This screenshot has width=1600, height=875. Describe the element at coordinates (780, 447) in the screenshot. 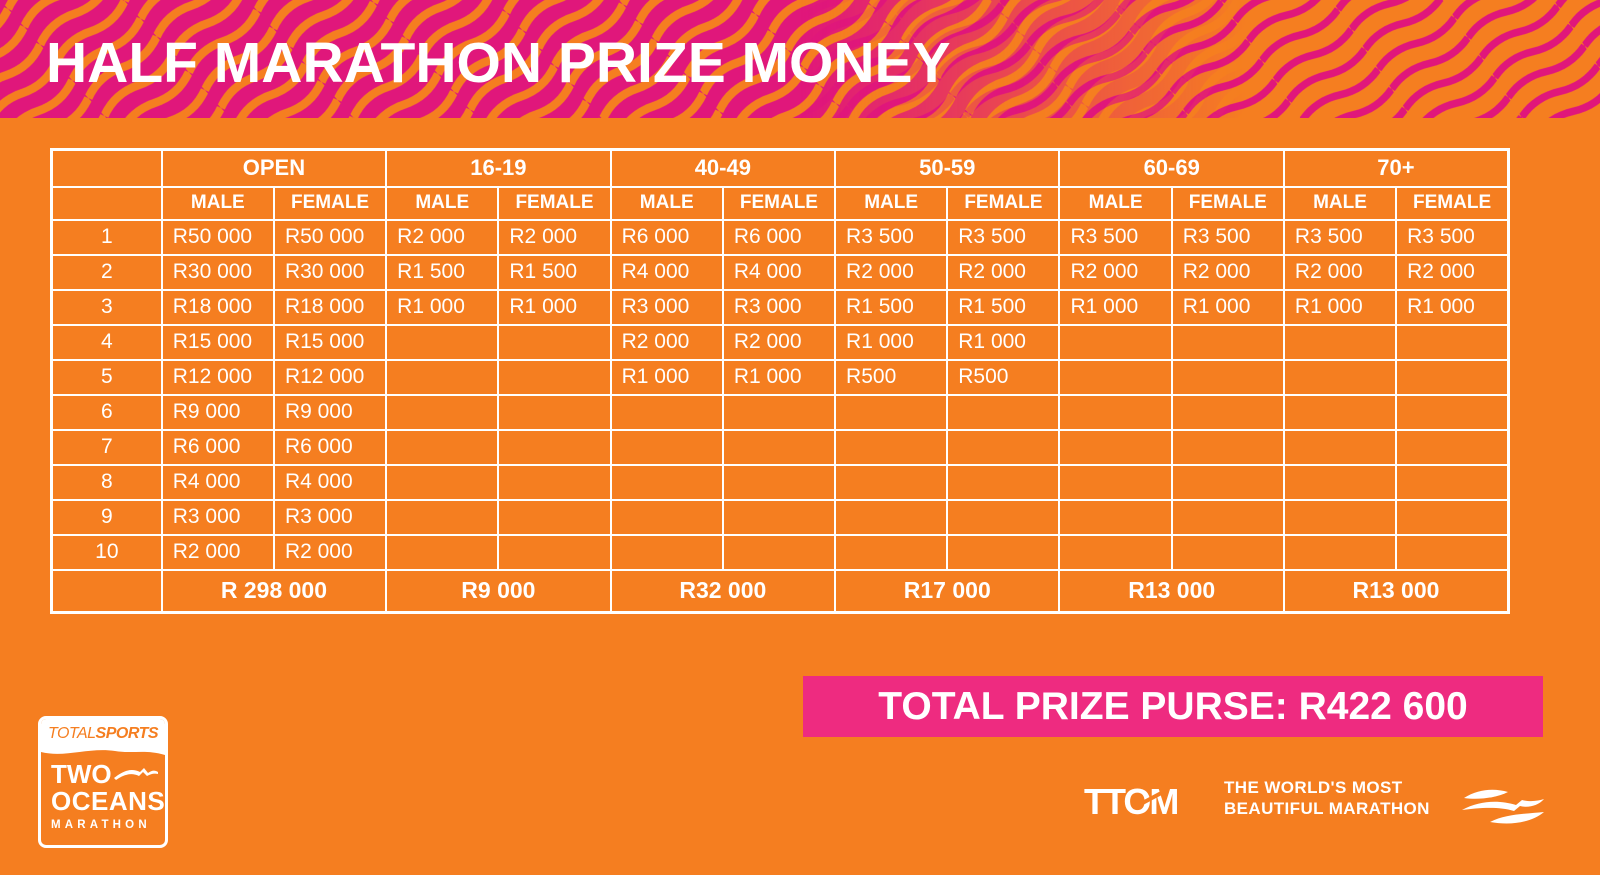

I see `prize-row: 7 R6 000 R6 000` at that location.